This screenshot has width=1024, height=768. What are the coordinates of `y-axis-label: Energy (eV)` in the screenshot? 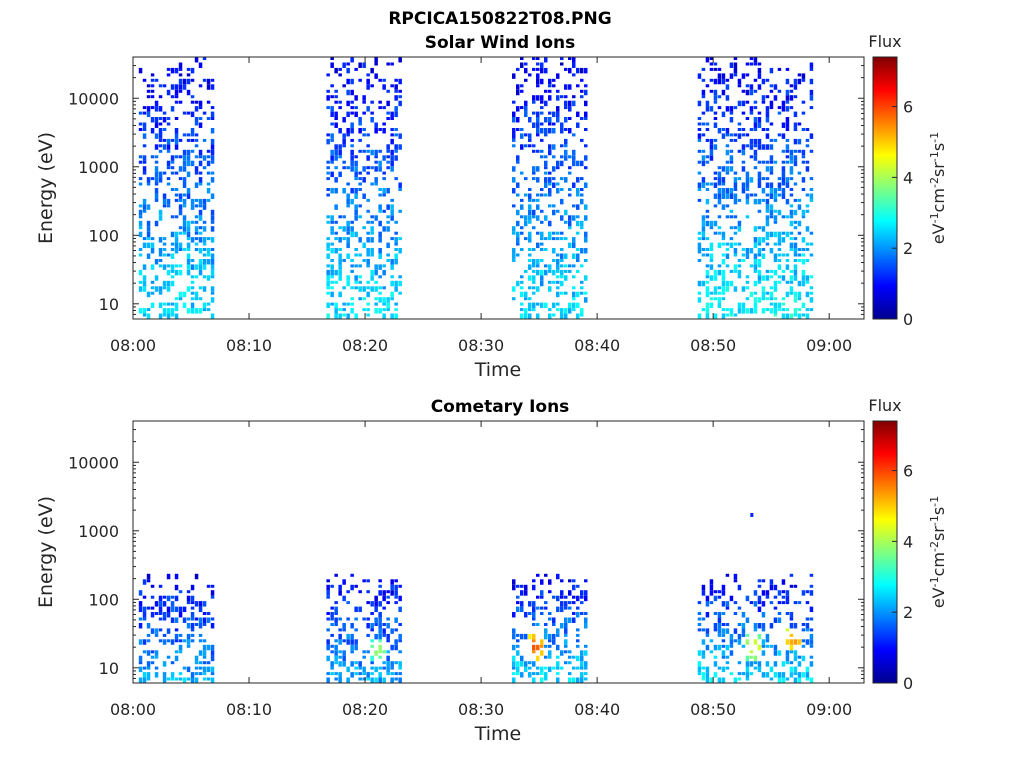 It's located at (46, 188).